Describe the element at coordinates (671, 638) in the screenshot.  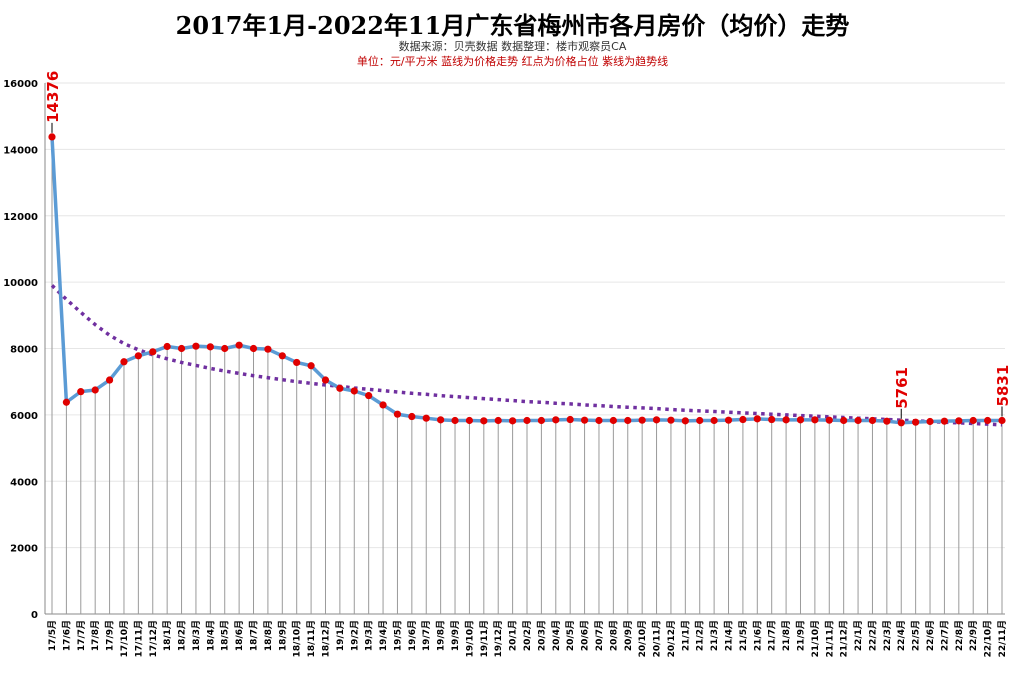
I see `x-tick-label: 20/12月` at that location.